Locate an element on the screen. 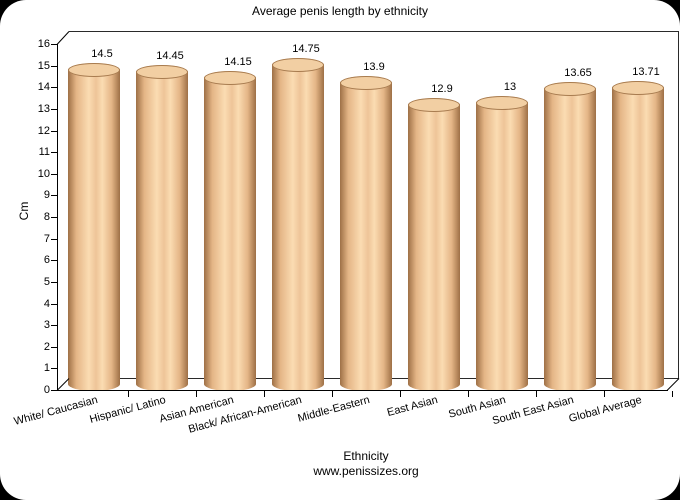  bar-value-label: 12.9 is located at coordinates (442, 89).